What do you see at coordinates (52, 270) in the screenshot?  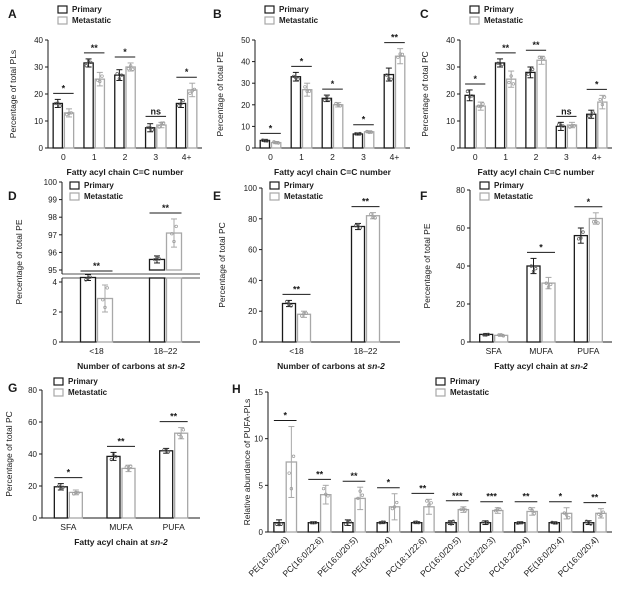 I see `y-tick-label: 95` at bounding box center [52, 270].